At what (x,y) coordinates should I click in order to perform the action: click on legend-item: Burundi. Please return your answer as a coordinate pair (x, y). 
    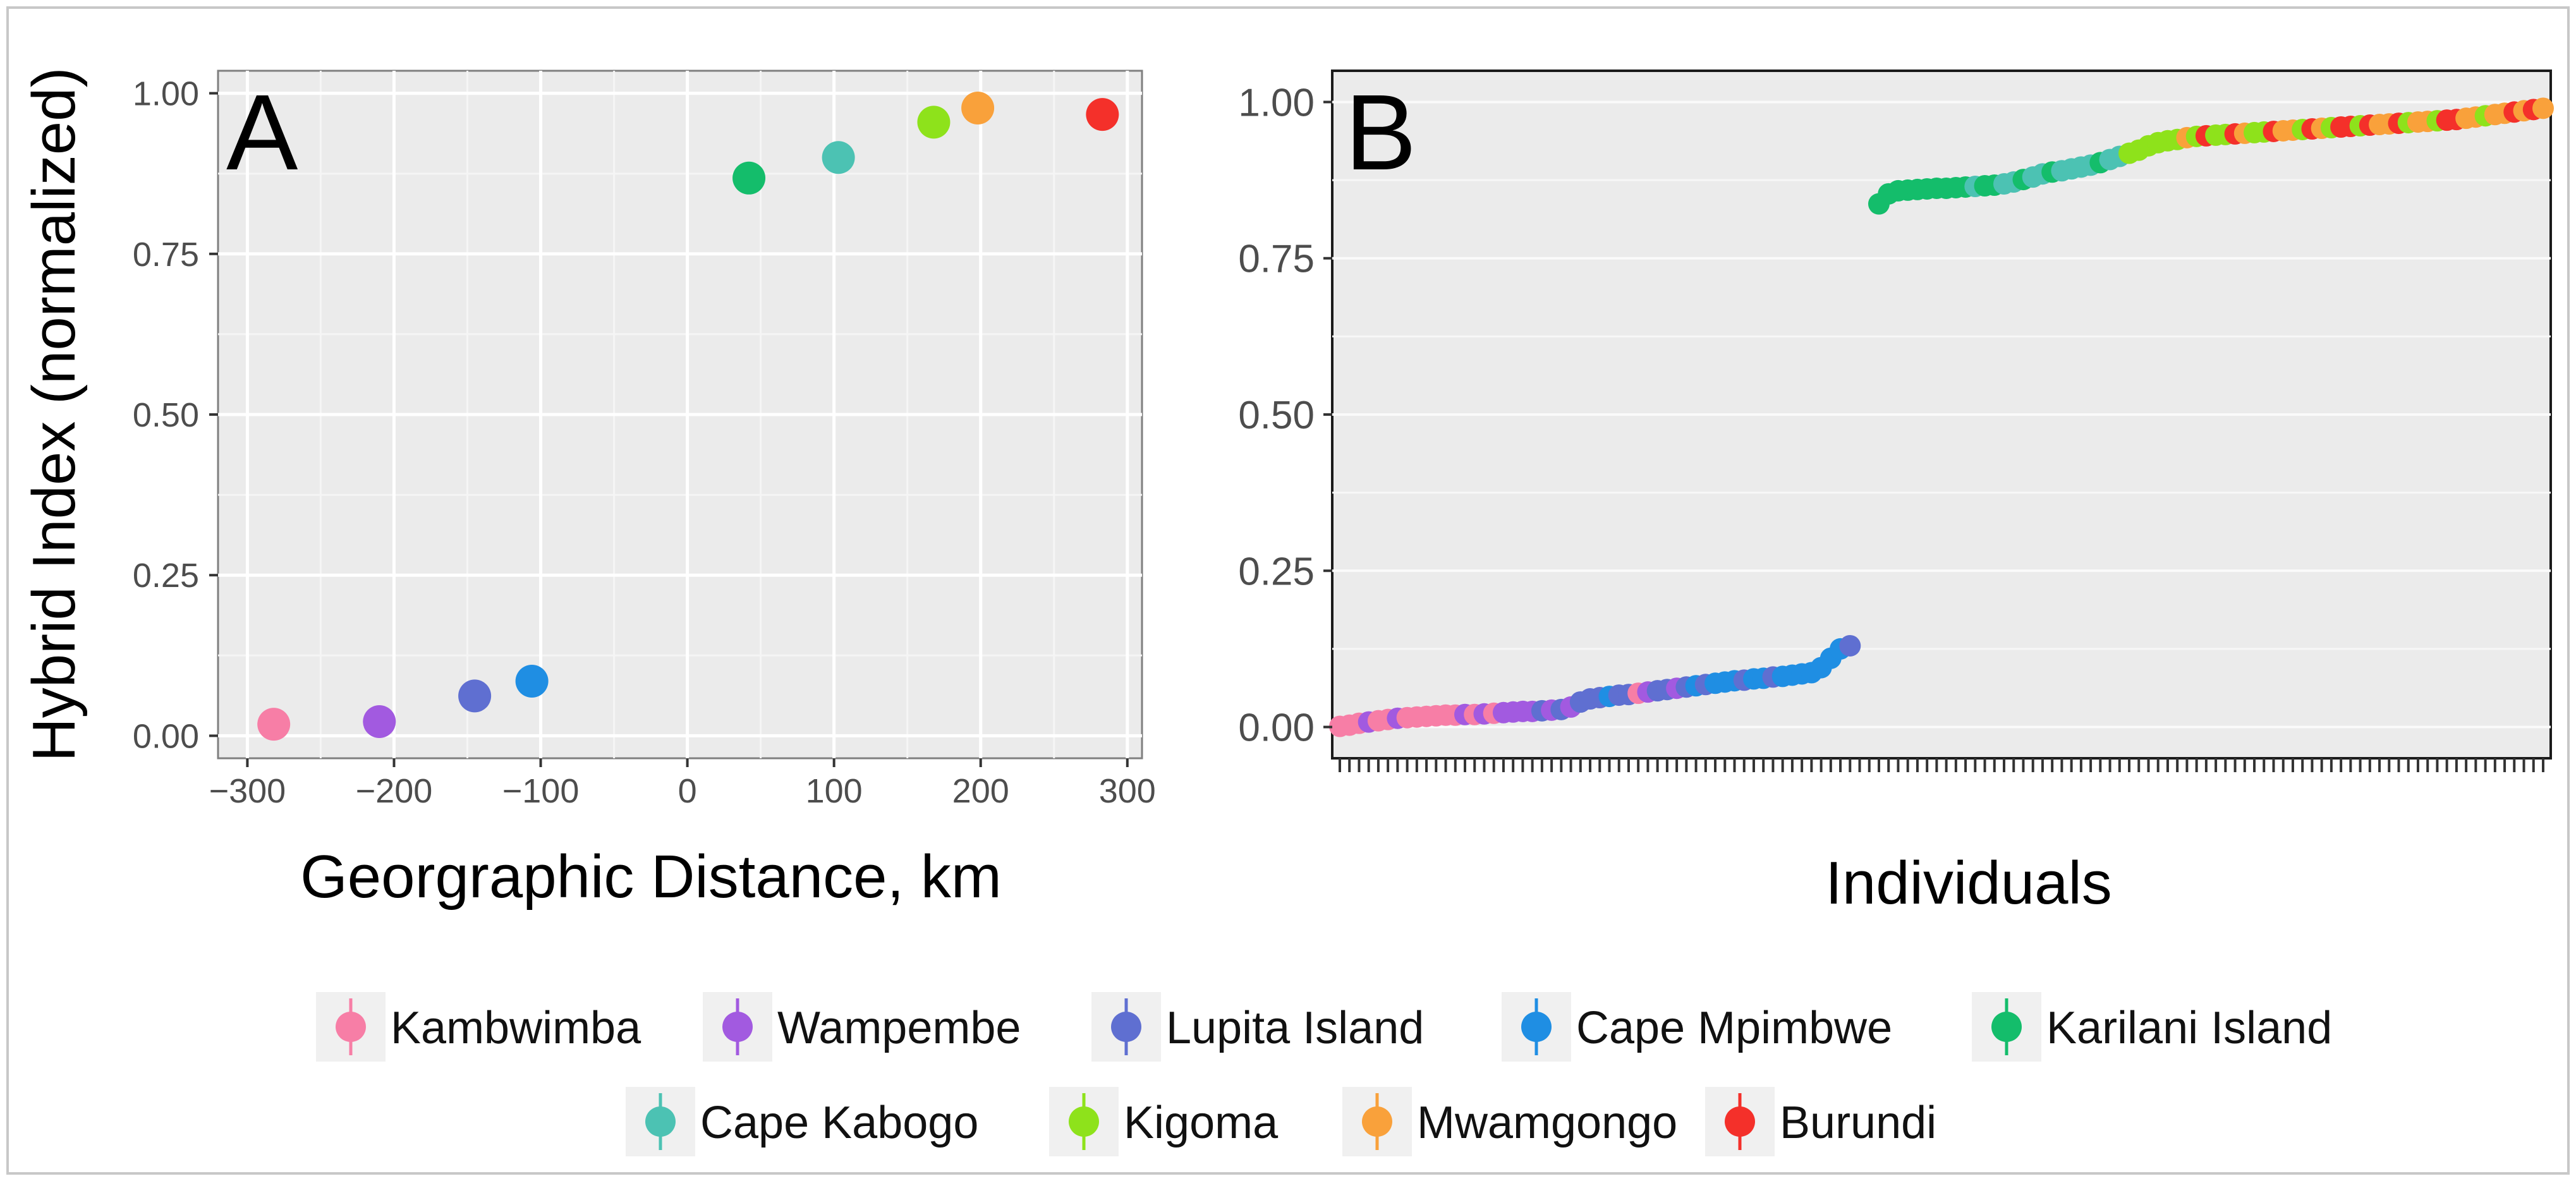
    Looking at the image, I should click on (1820, 1121).